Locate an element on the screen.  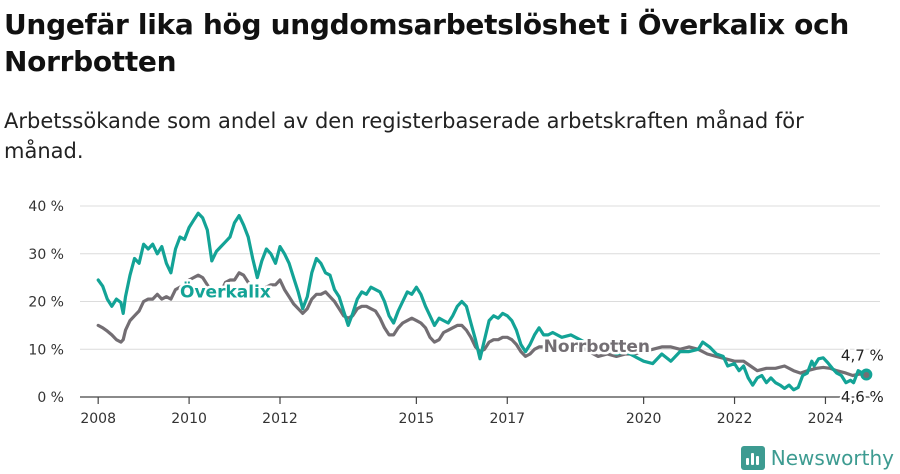
brand-name: Newsworthy is located at coordinates (832, 458).